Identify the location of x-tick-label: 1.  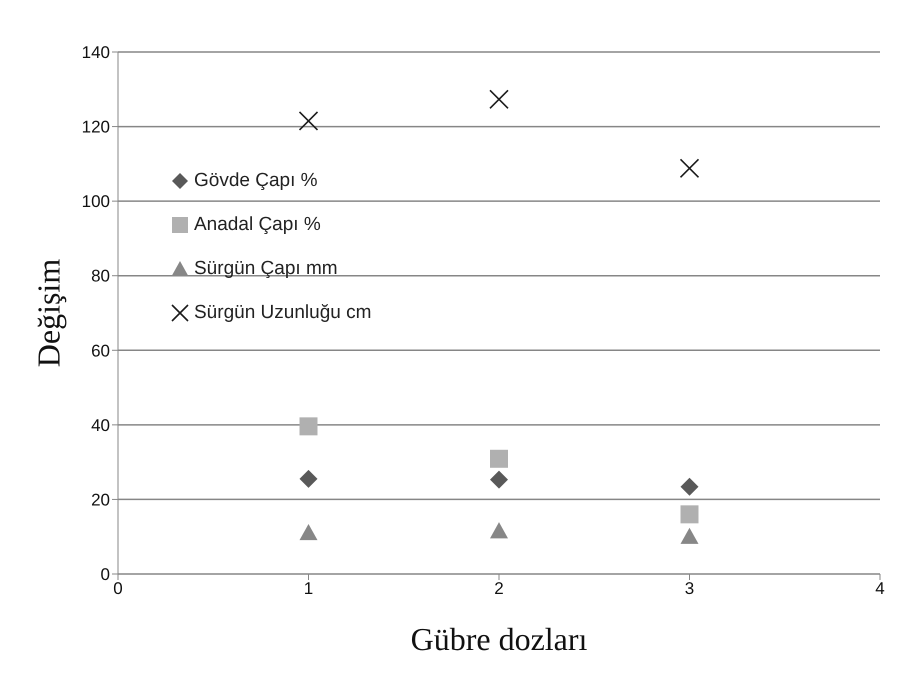
(309, 588).